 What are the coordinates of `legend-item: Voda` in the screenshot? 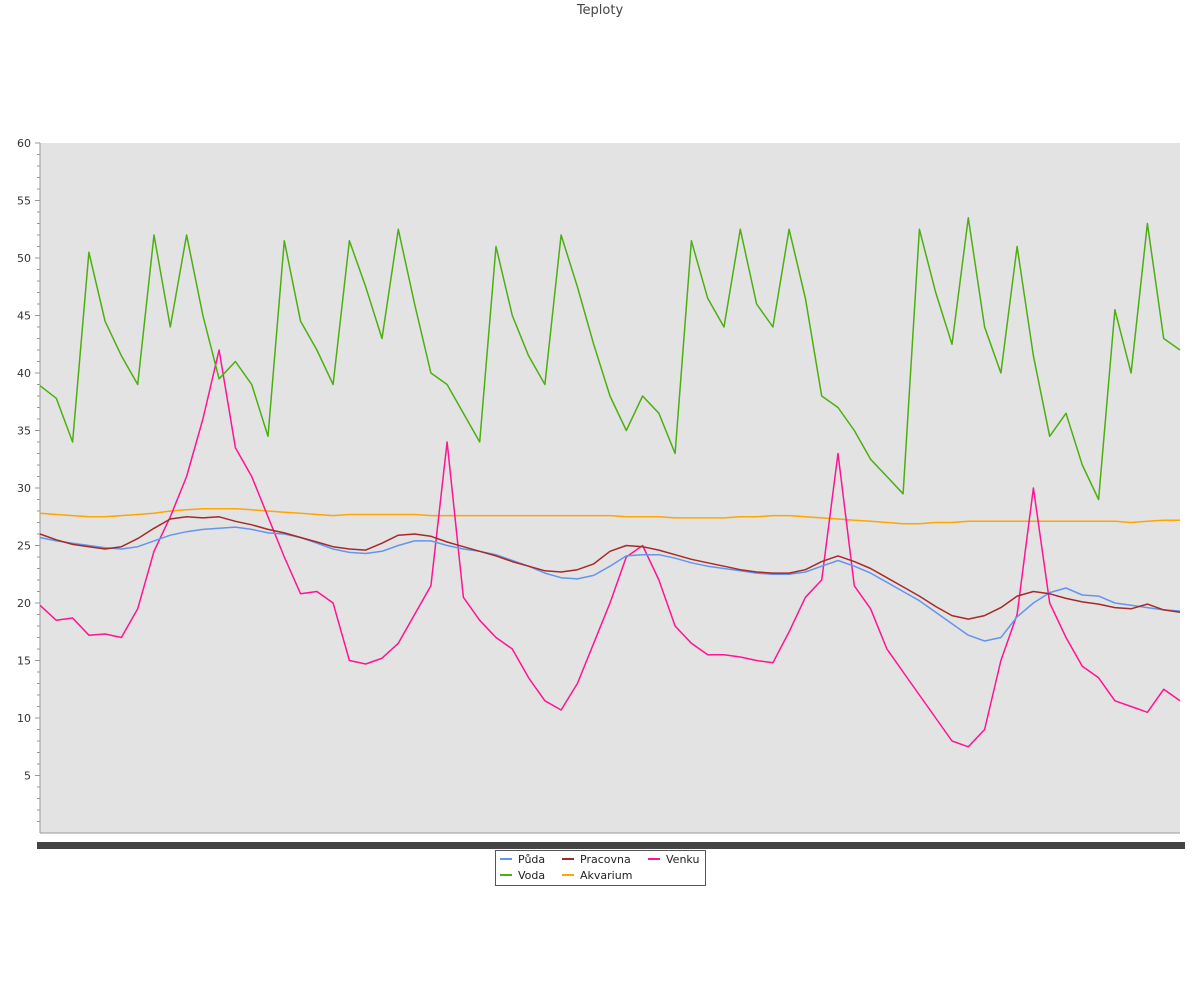 It's located at (522, 876).